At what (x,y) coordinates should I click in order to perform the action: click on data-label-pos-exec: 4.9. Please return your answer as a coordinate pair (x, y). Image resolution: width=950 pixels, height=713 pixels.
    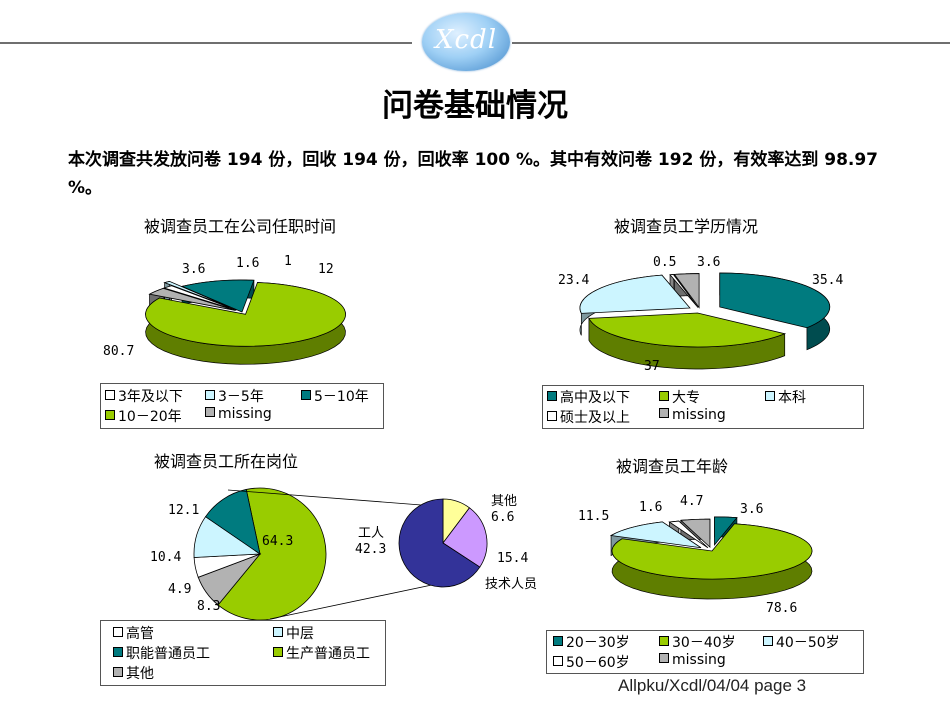
    Looking at the image, I should click on (180, 589).